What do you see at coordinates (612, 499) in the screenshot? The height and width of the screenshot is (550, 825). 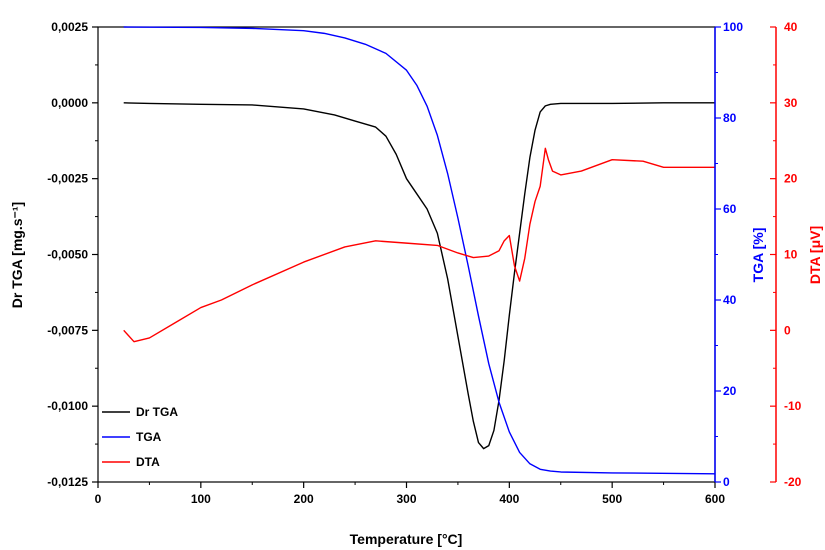 I see `x-tick-label: 500` at bounding box center [612, 499].